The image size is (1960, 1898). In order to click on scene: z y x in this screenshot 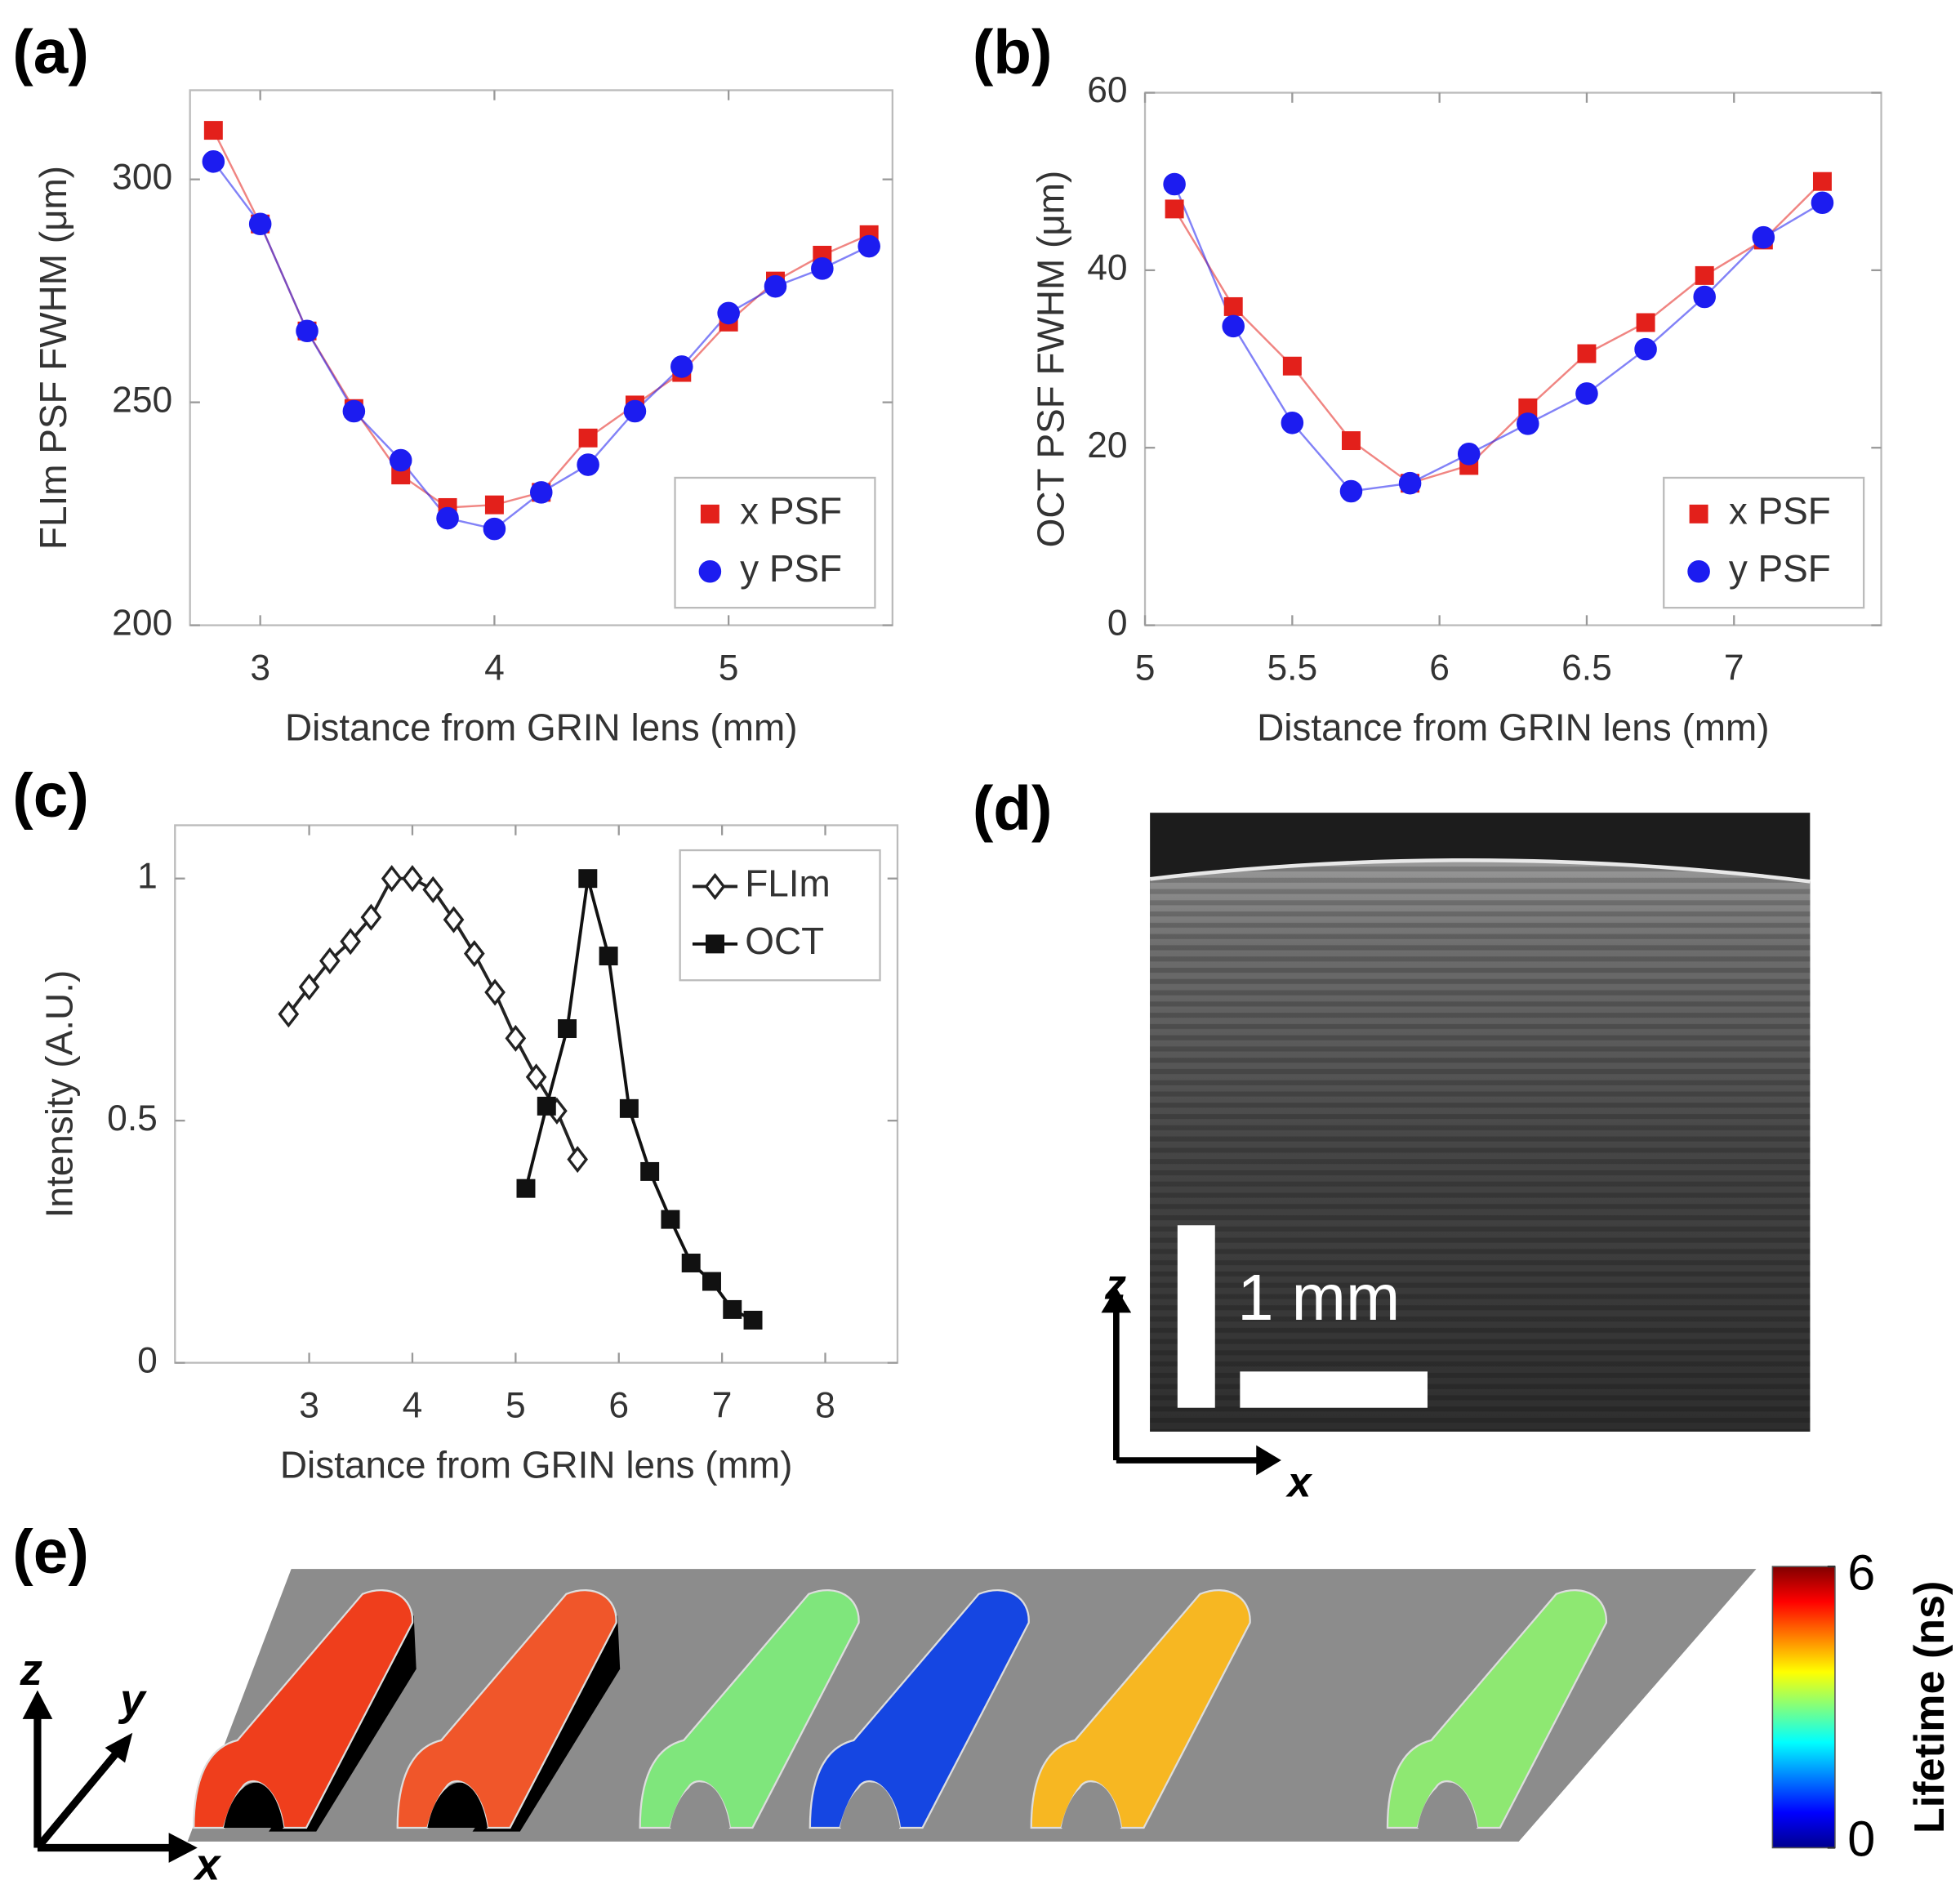, I will do `click(888, 1729)`.